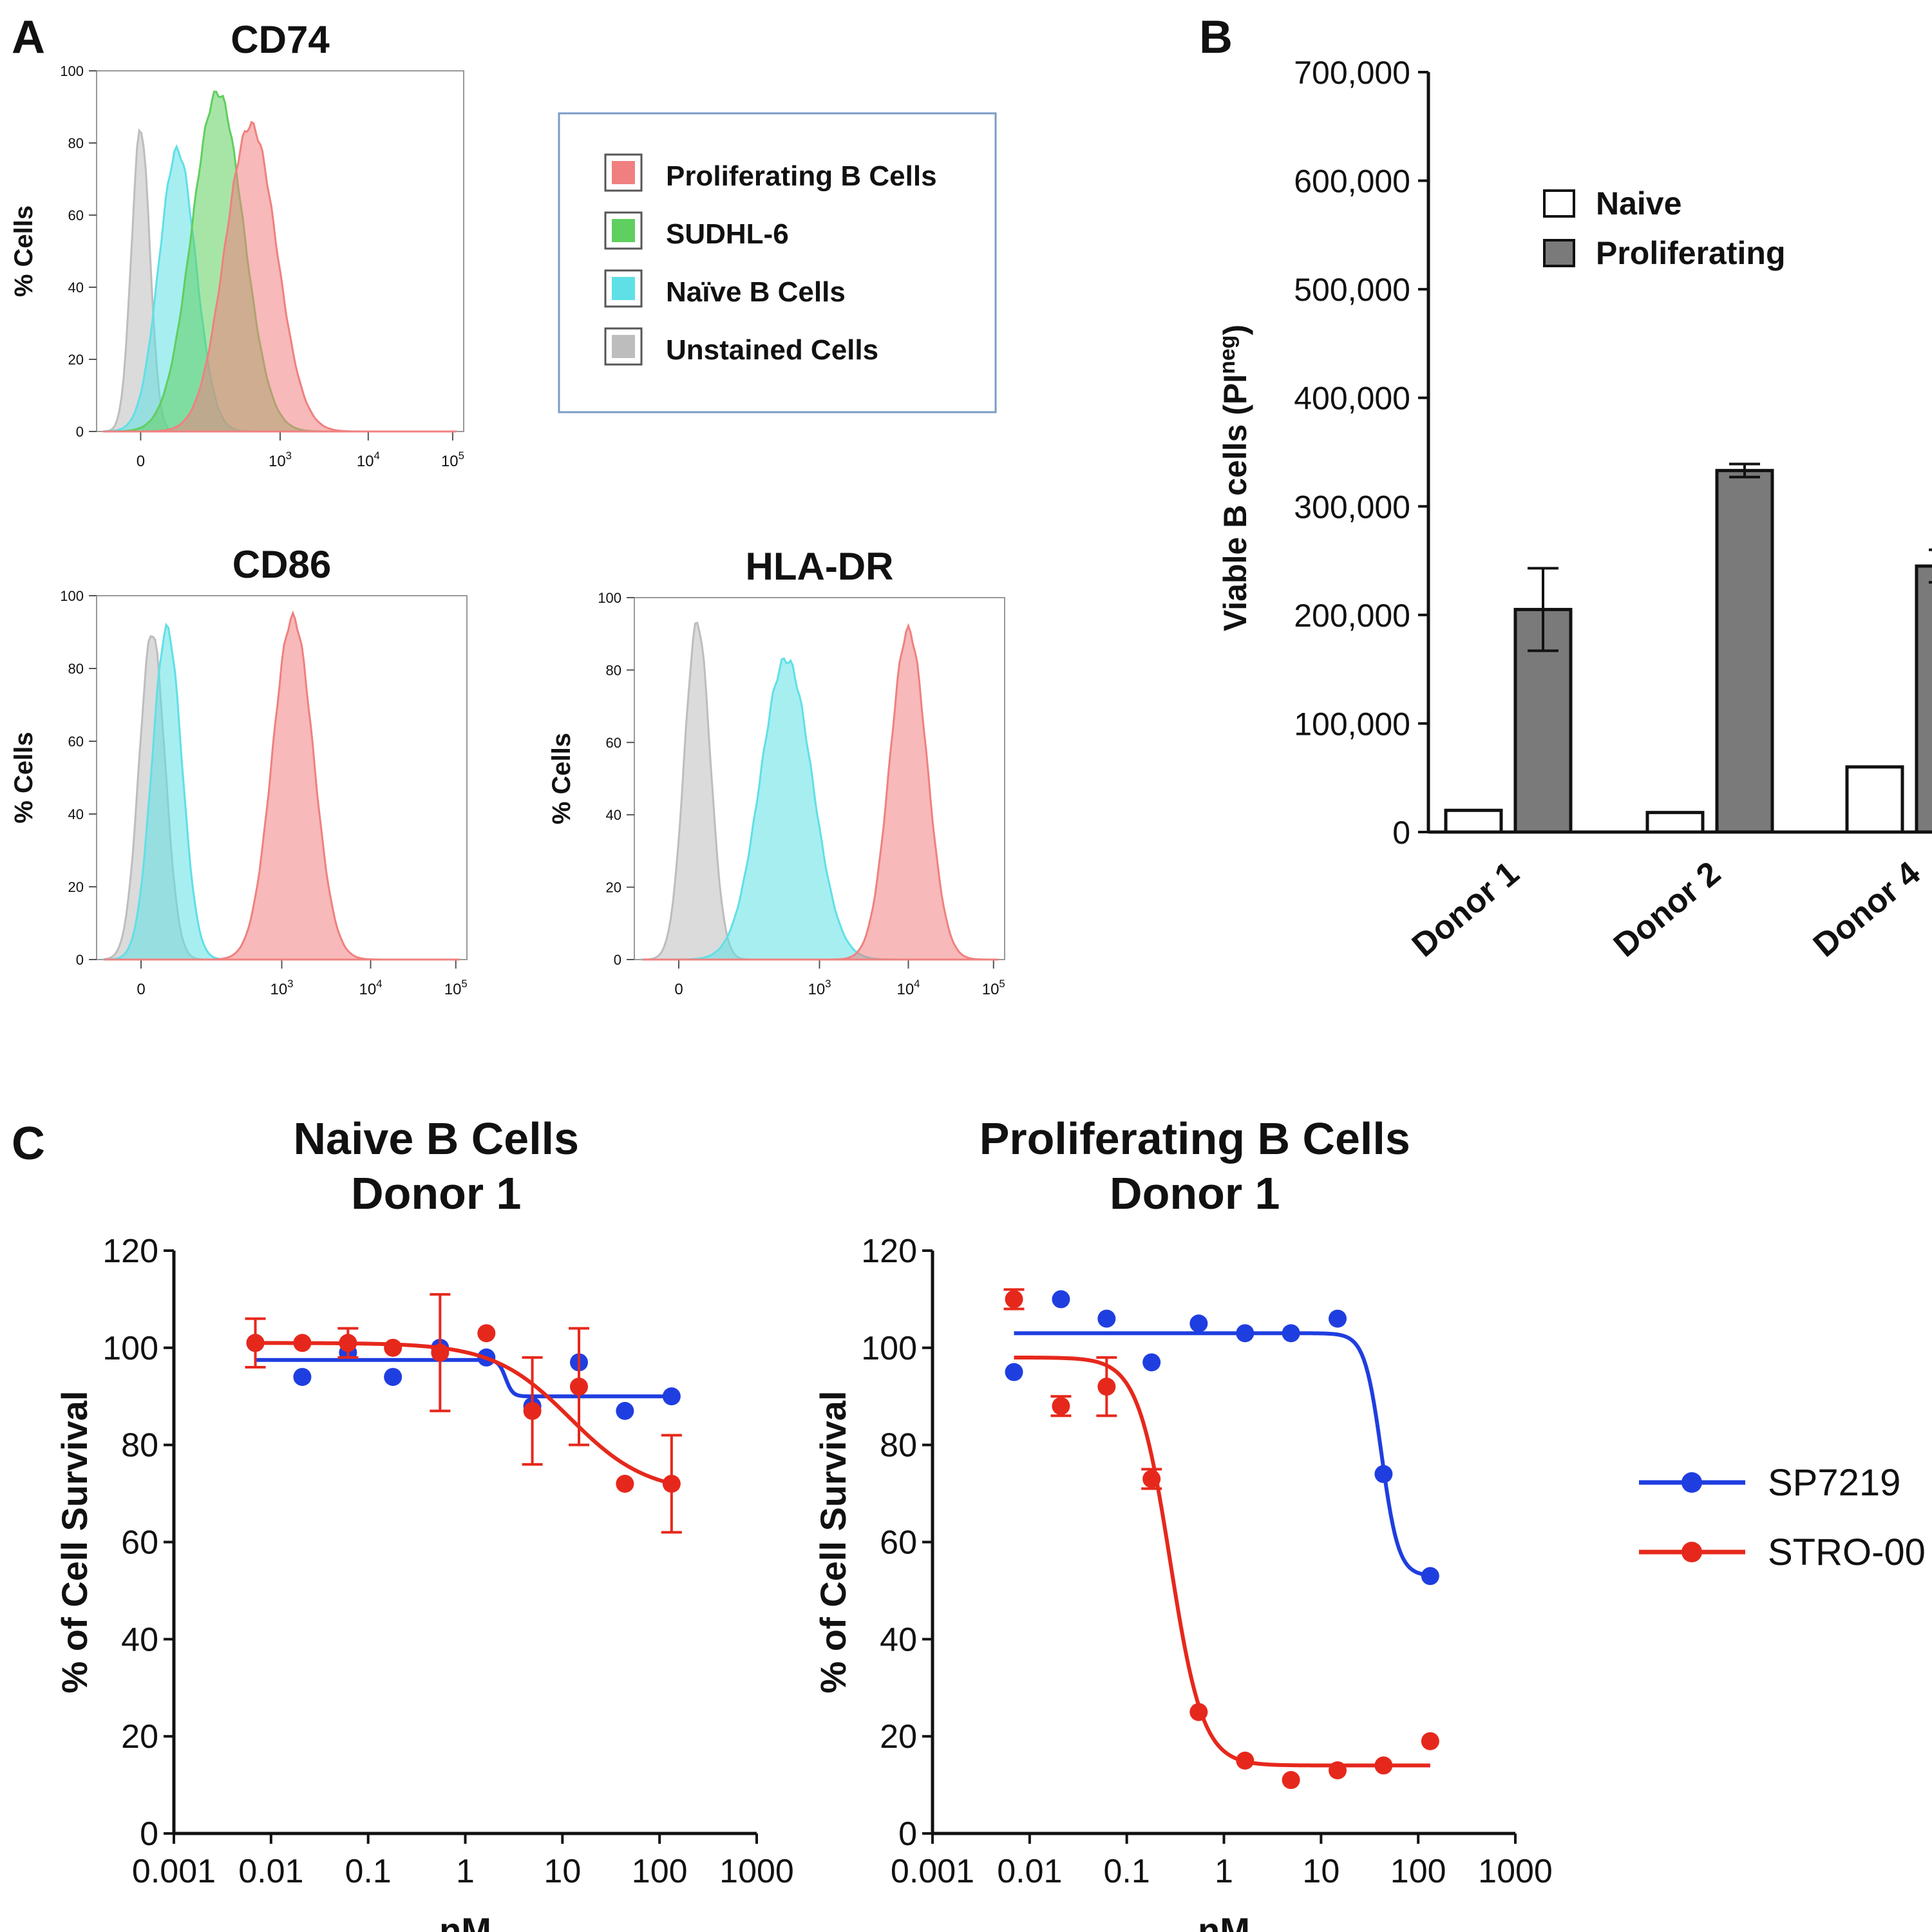 The width and height of the screenshot is (1932, 1932). What do you see at coordinates (1029, 1871) in the screenshot?
I see `x-tick-label: 0.01` at bounding box center [1029, 1871].